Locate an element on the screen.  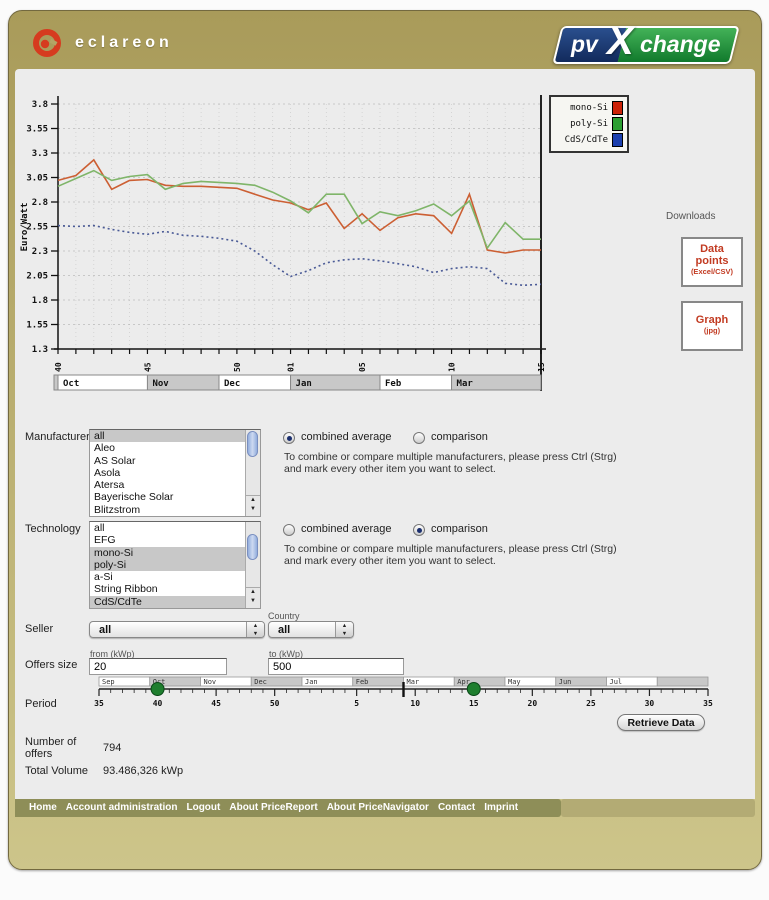
technology-combined-average-radio is located at coordinates (289, 530).